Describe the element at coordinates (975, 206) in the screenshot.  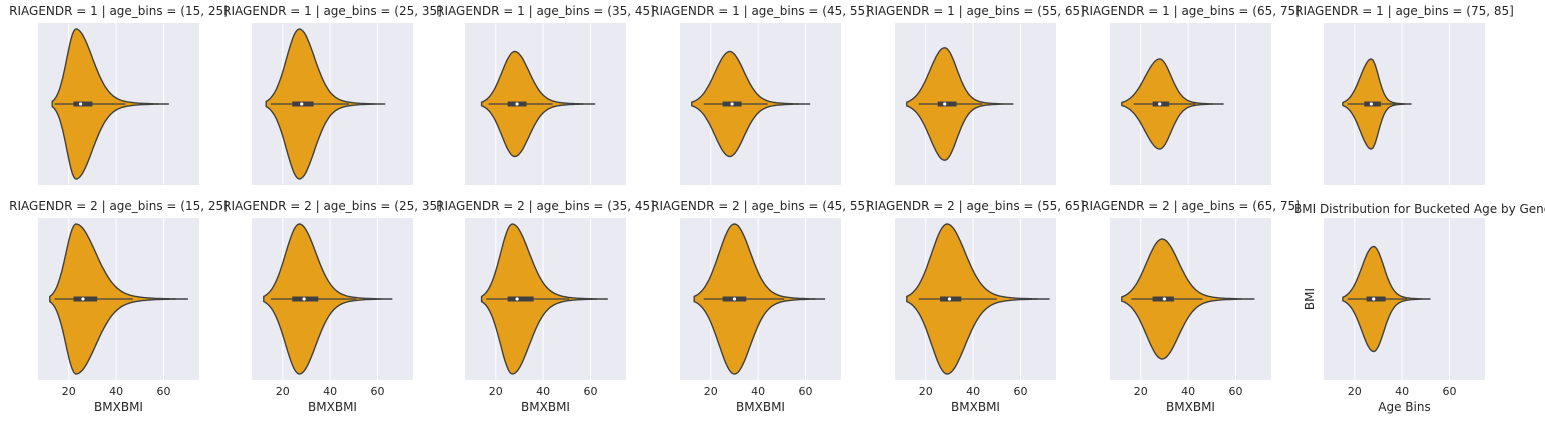
I see `panel-title: RIAGENDR = 2 | age_bins = (55, 65]` at that location.